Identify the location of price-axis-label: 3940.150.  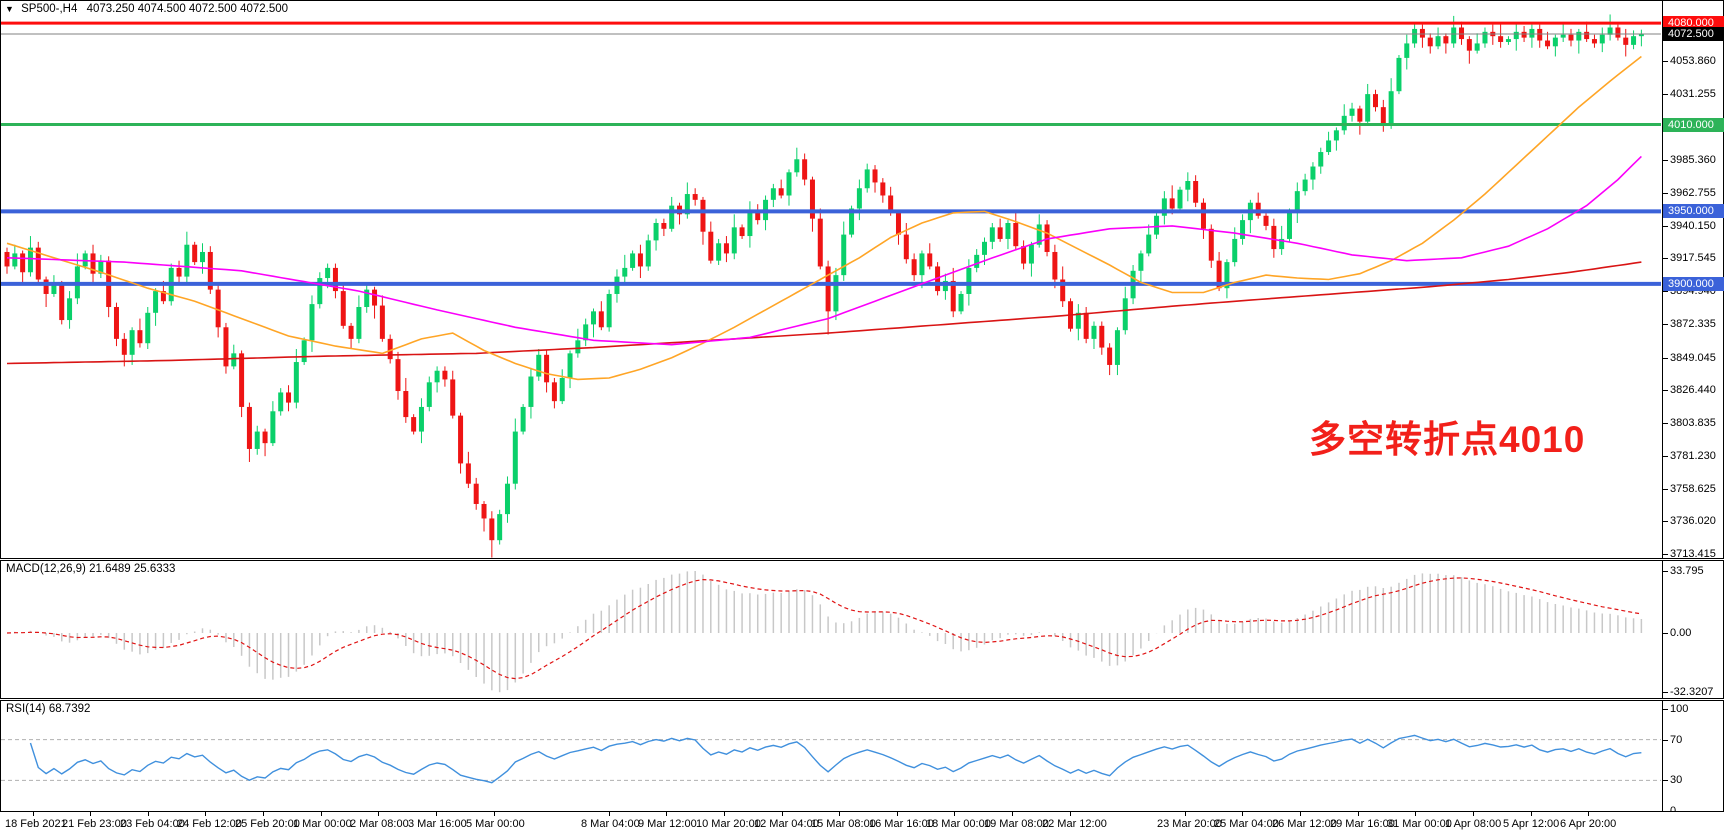
(1693, 225).